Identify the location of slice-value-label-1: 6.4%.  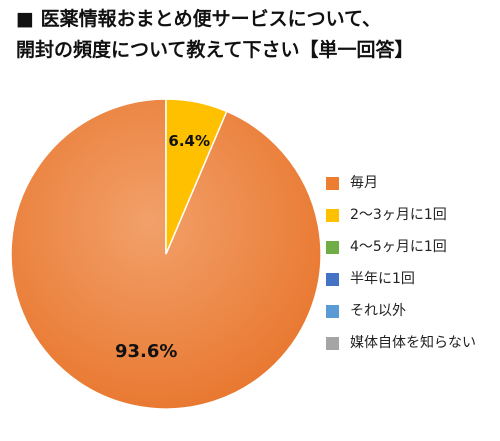
(189, 141).